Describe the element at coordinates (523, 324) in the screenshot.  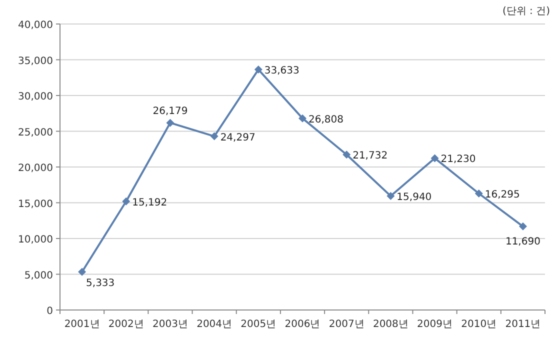
I see `x-tick-label: 2011년` at that location.